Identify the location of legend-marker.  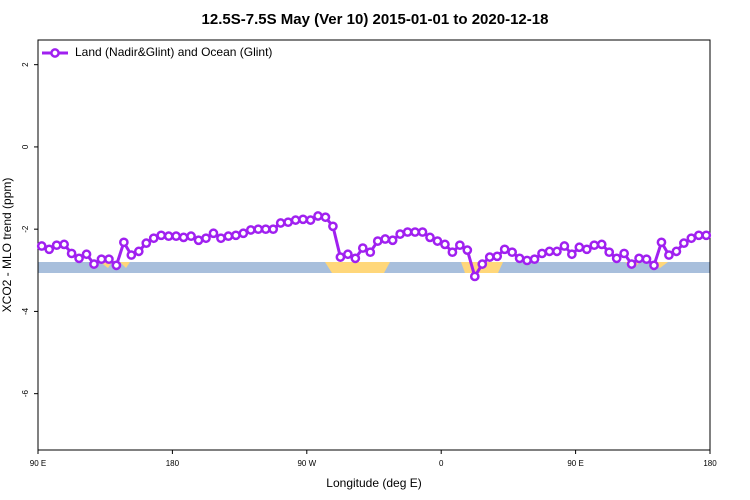
(55, 53).